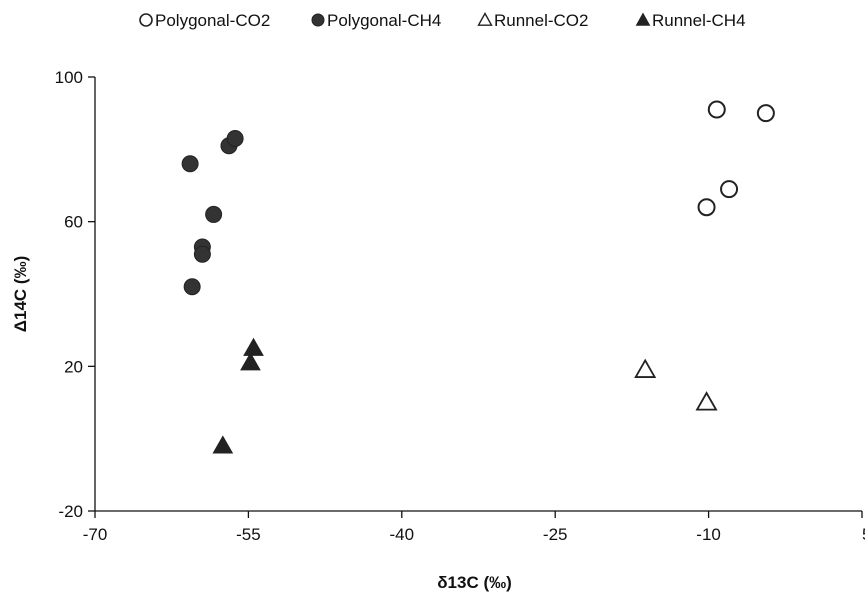 This screenshot has height=598, width=865. What do you see at coordinates (402, 534) in the screenshot?
I see `x-tick-label: -40` at bounding box center [402, 534].